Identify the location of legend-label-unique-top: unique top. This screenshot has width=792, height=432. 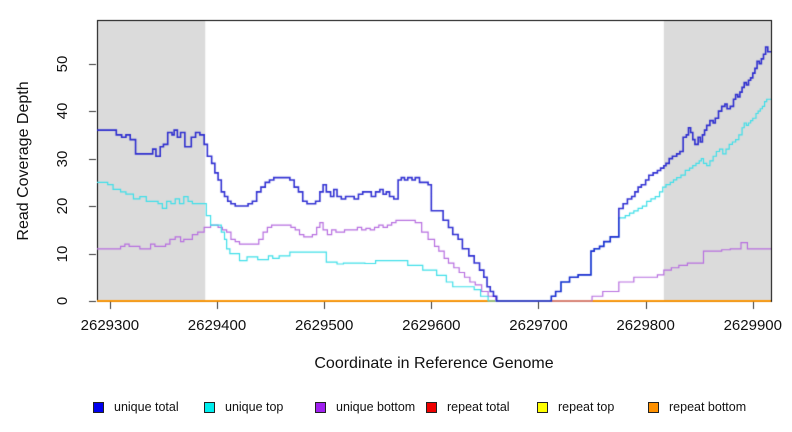
(254, 407).